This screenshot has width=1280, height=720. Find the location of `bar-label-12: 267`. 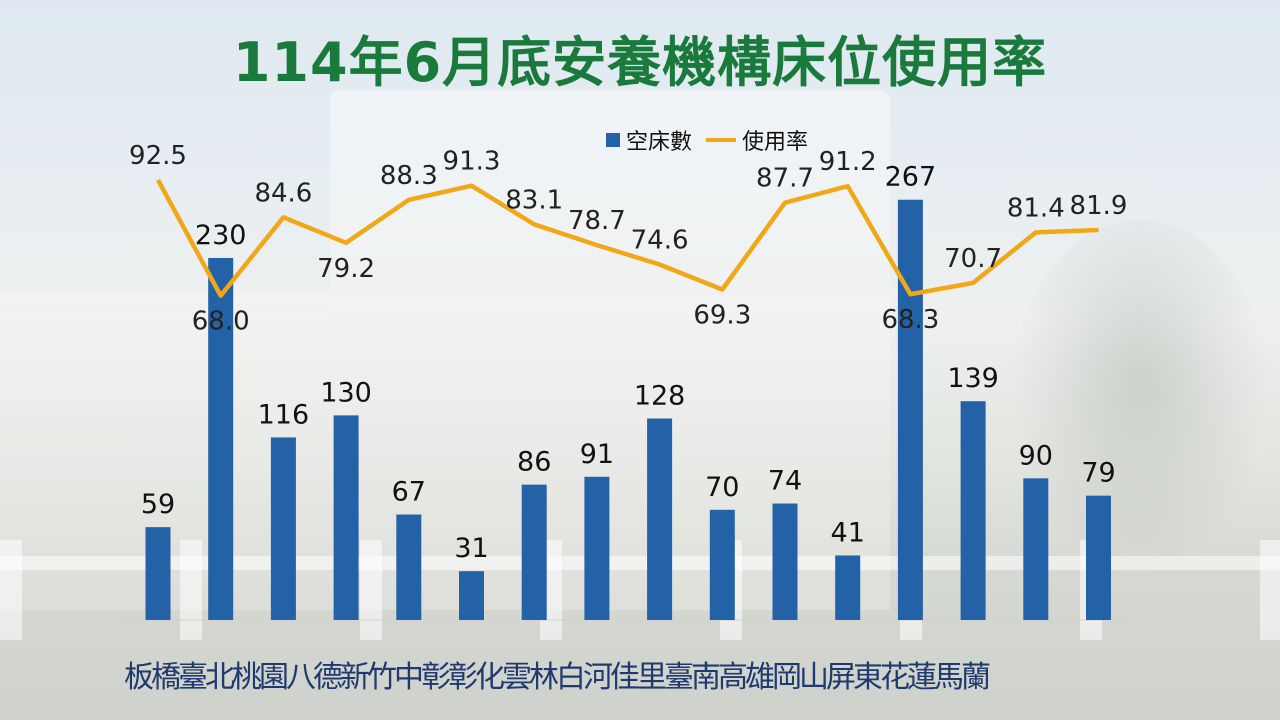

bar-label-12: 267 is located at coordinates (911, 177).